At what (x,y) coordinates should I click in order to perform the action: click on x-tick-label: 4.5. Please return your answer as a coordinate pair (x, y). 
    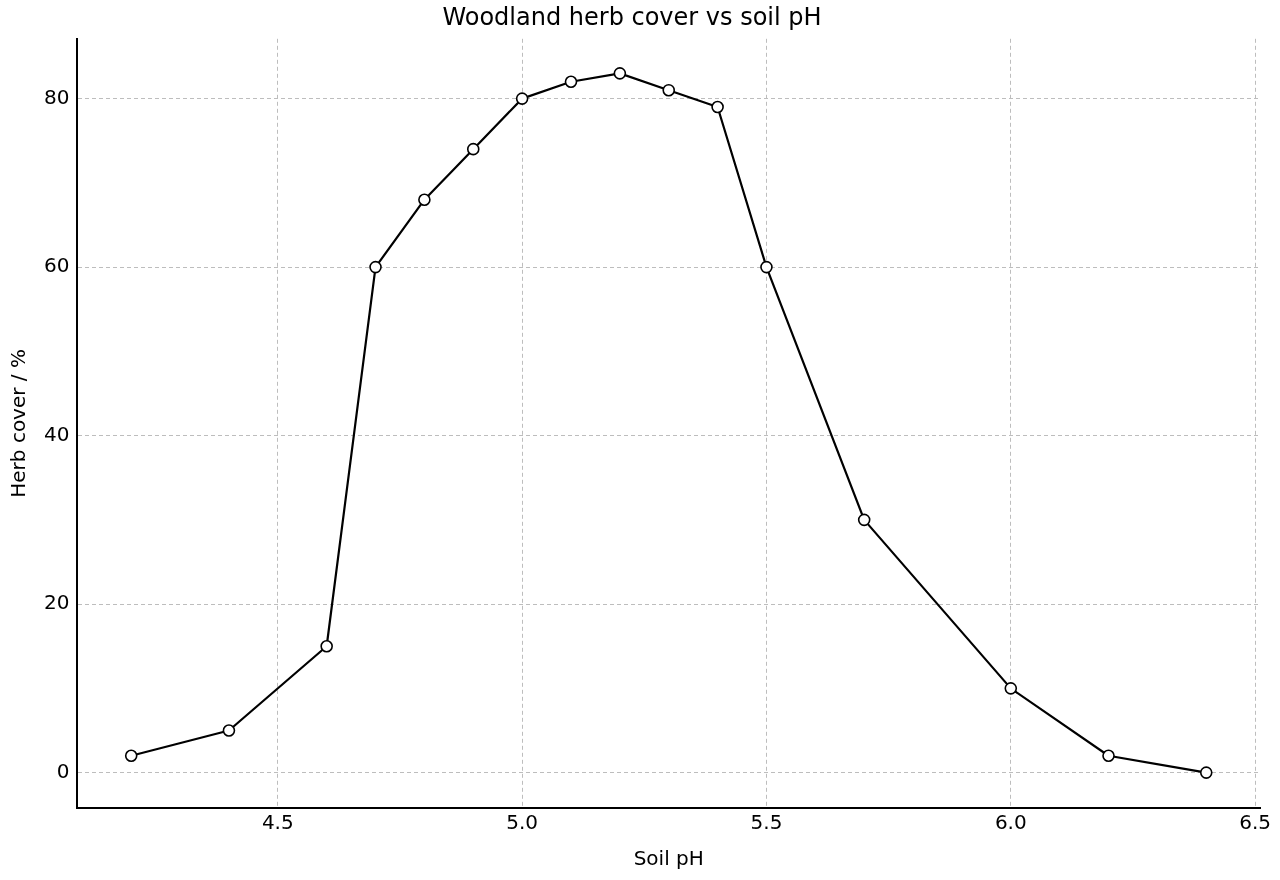
    Looking at the image, I should click on (277, 822).